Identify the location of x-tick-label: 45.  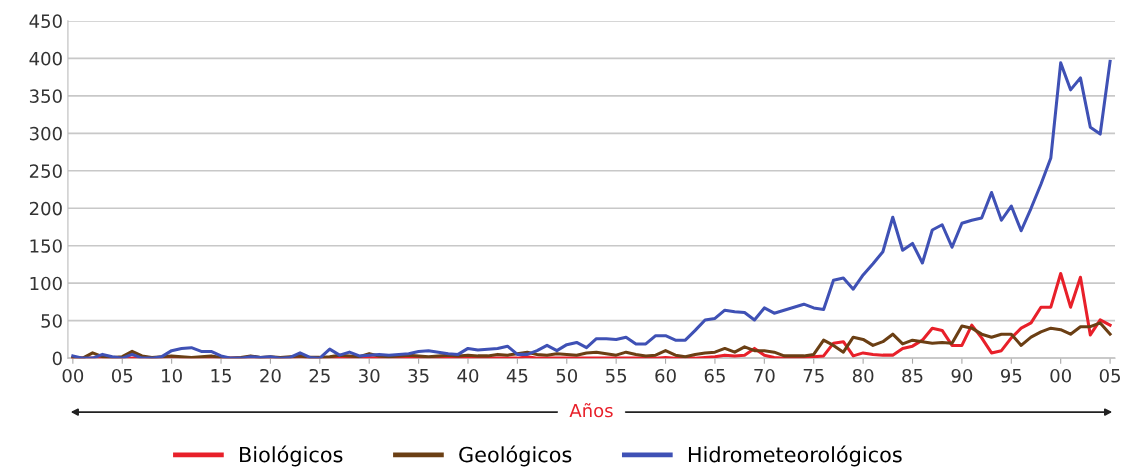
(517, 376).